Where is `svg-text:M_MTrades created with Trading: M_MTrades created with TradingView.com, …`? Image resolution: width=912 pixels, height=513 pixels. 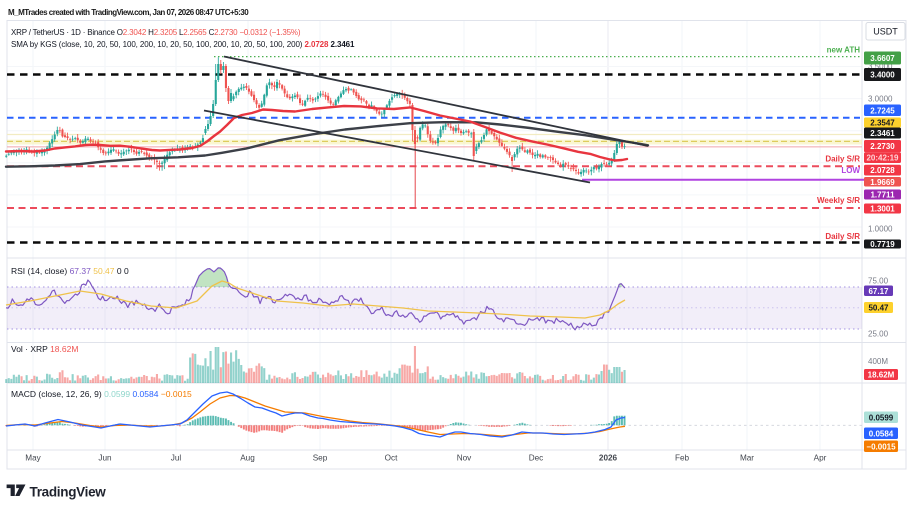
svg-text:M_MTrades created with Trading: M_MTrades created with TradingView.com, … is located at coordinates (128, 12).